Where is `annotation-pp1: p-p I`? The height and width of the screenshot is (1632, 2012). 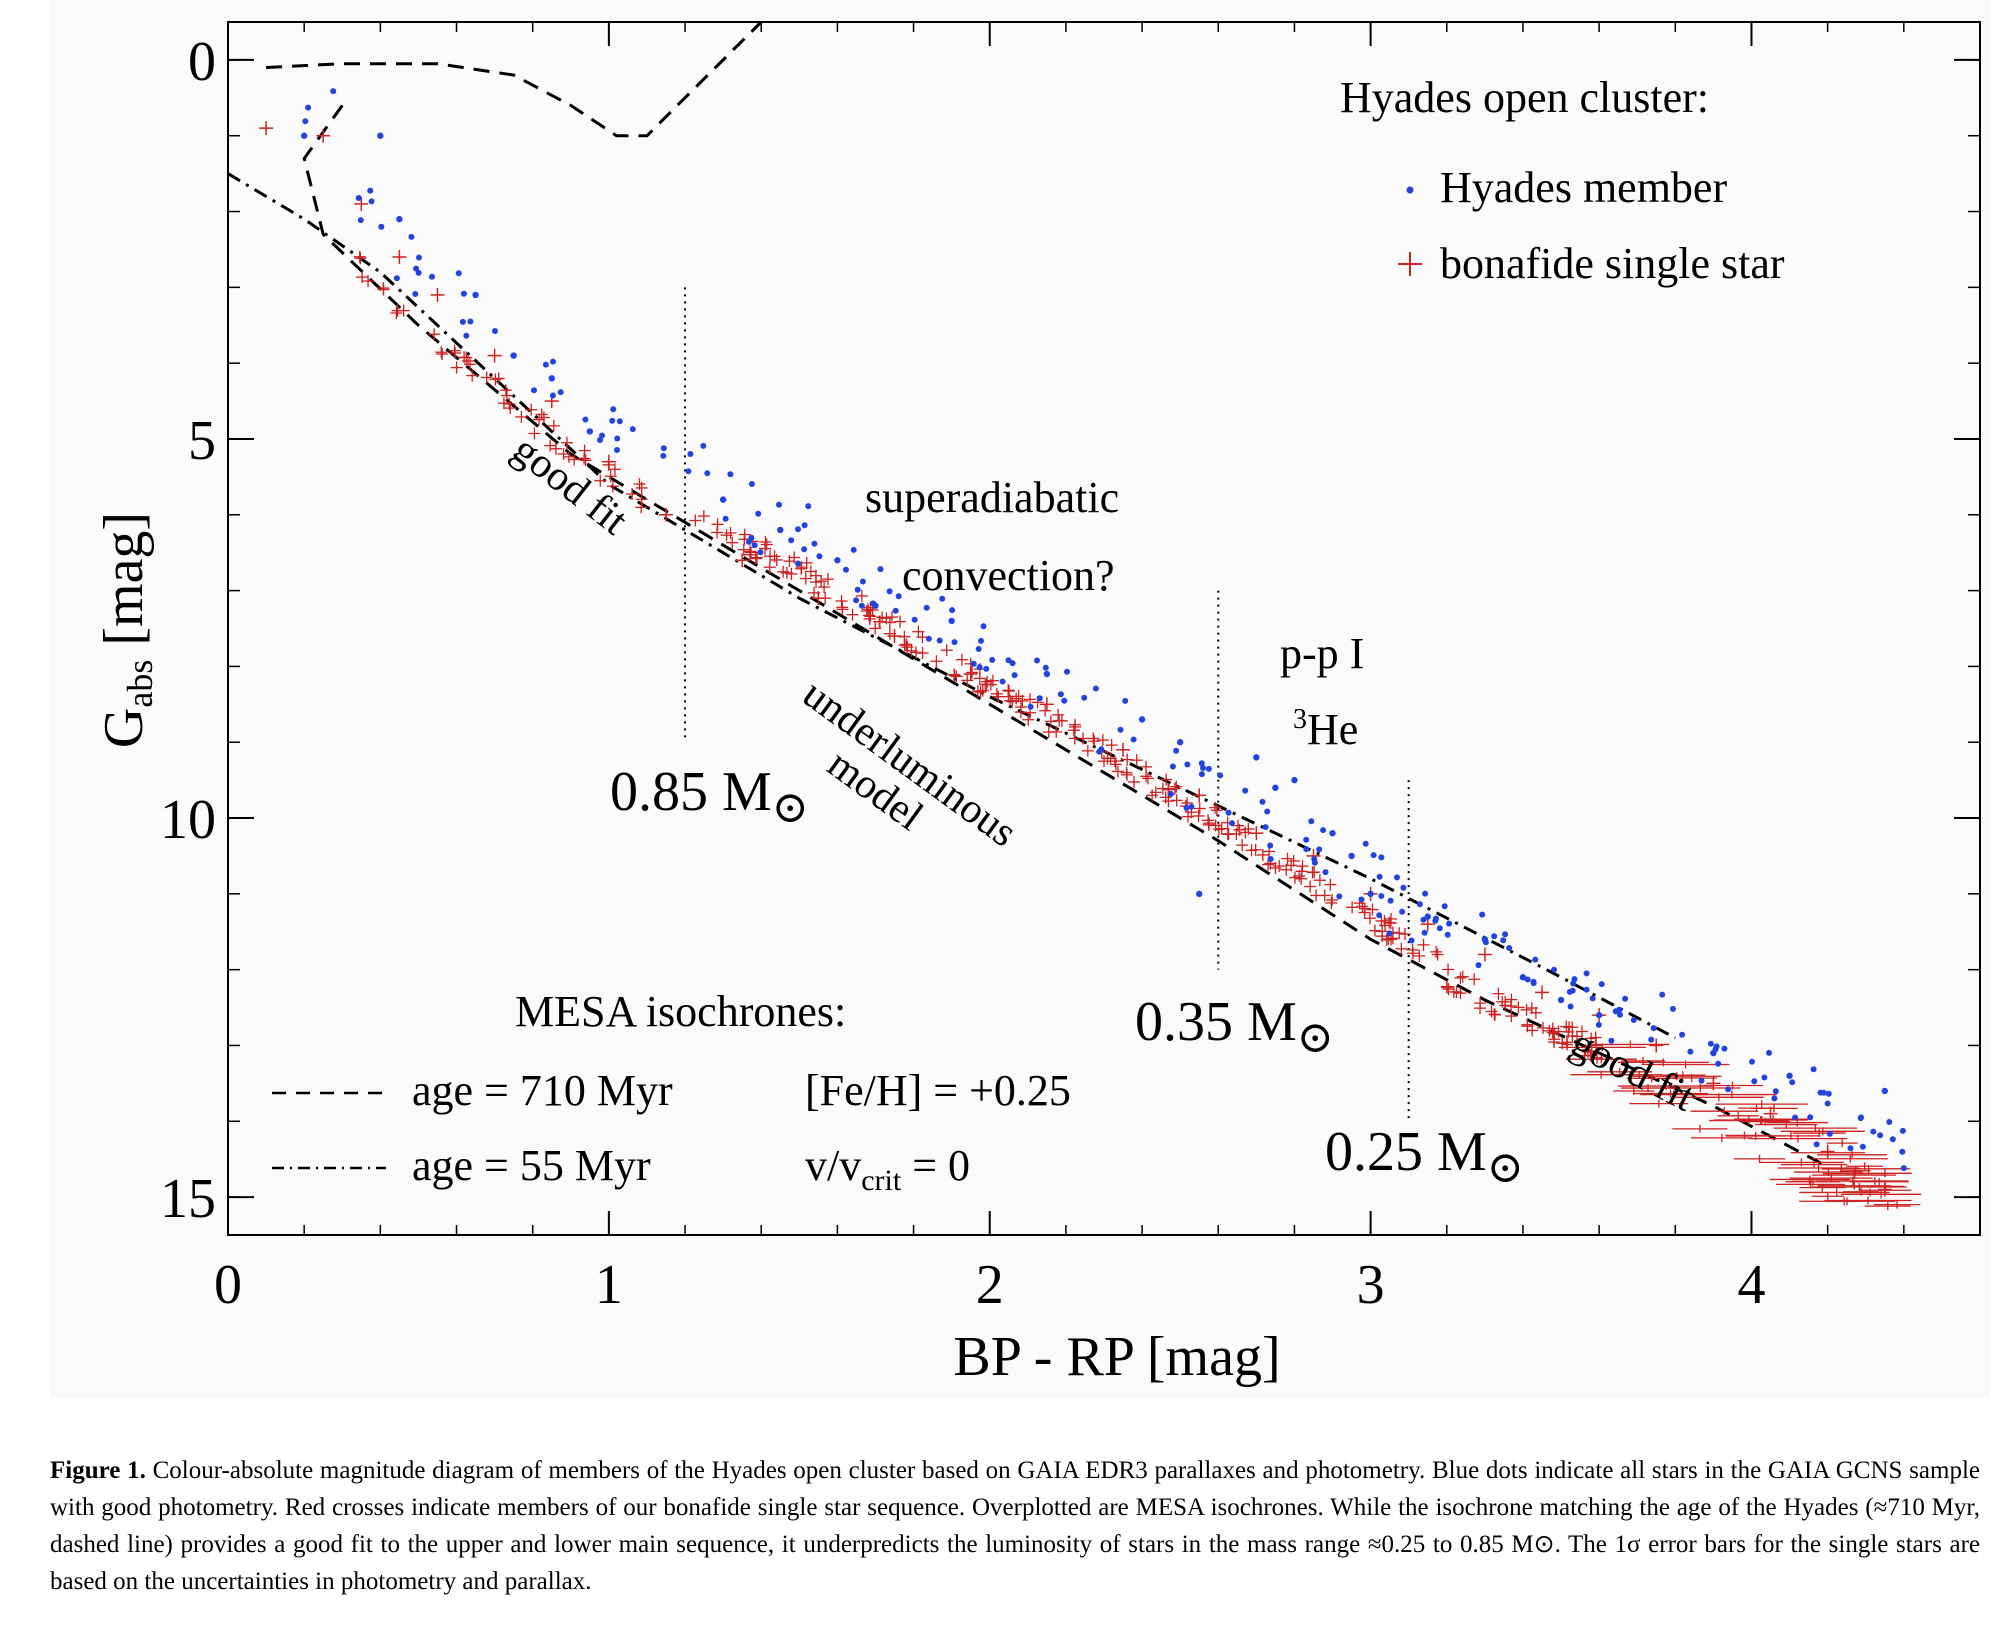 annotation-pp1: p-p I is located at coordinates (1322, 653).